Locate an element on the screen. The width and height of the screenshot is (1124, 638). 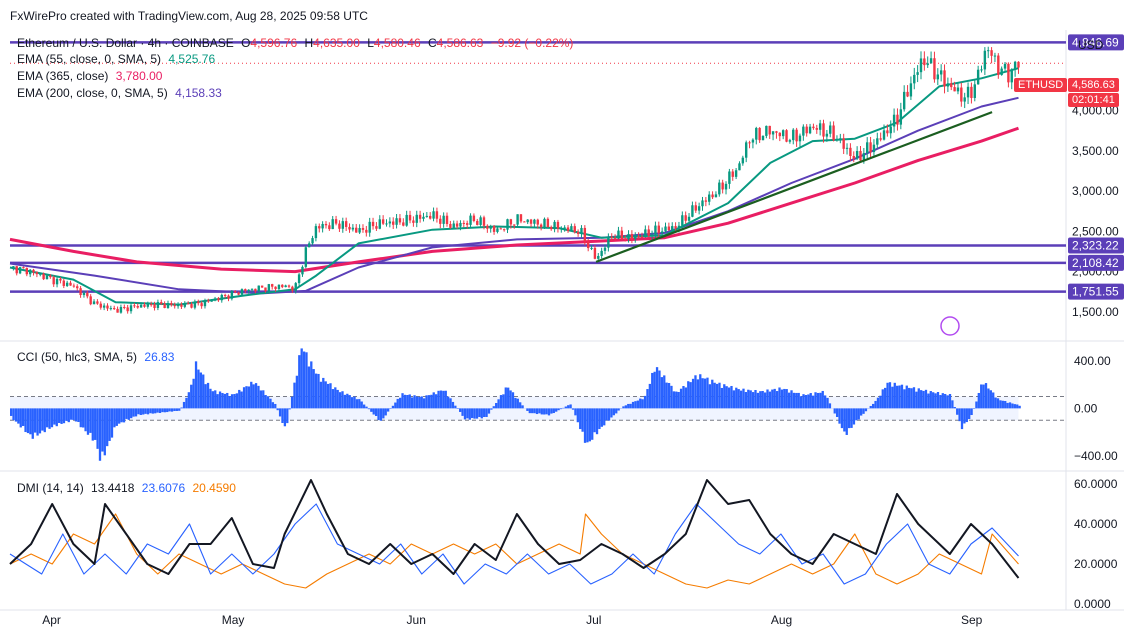
open-value: 4,596.76 is located at coordinates (274, 43).